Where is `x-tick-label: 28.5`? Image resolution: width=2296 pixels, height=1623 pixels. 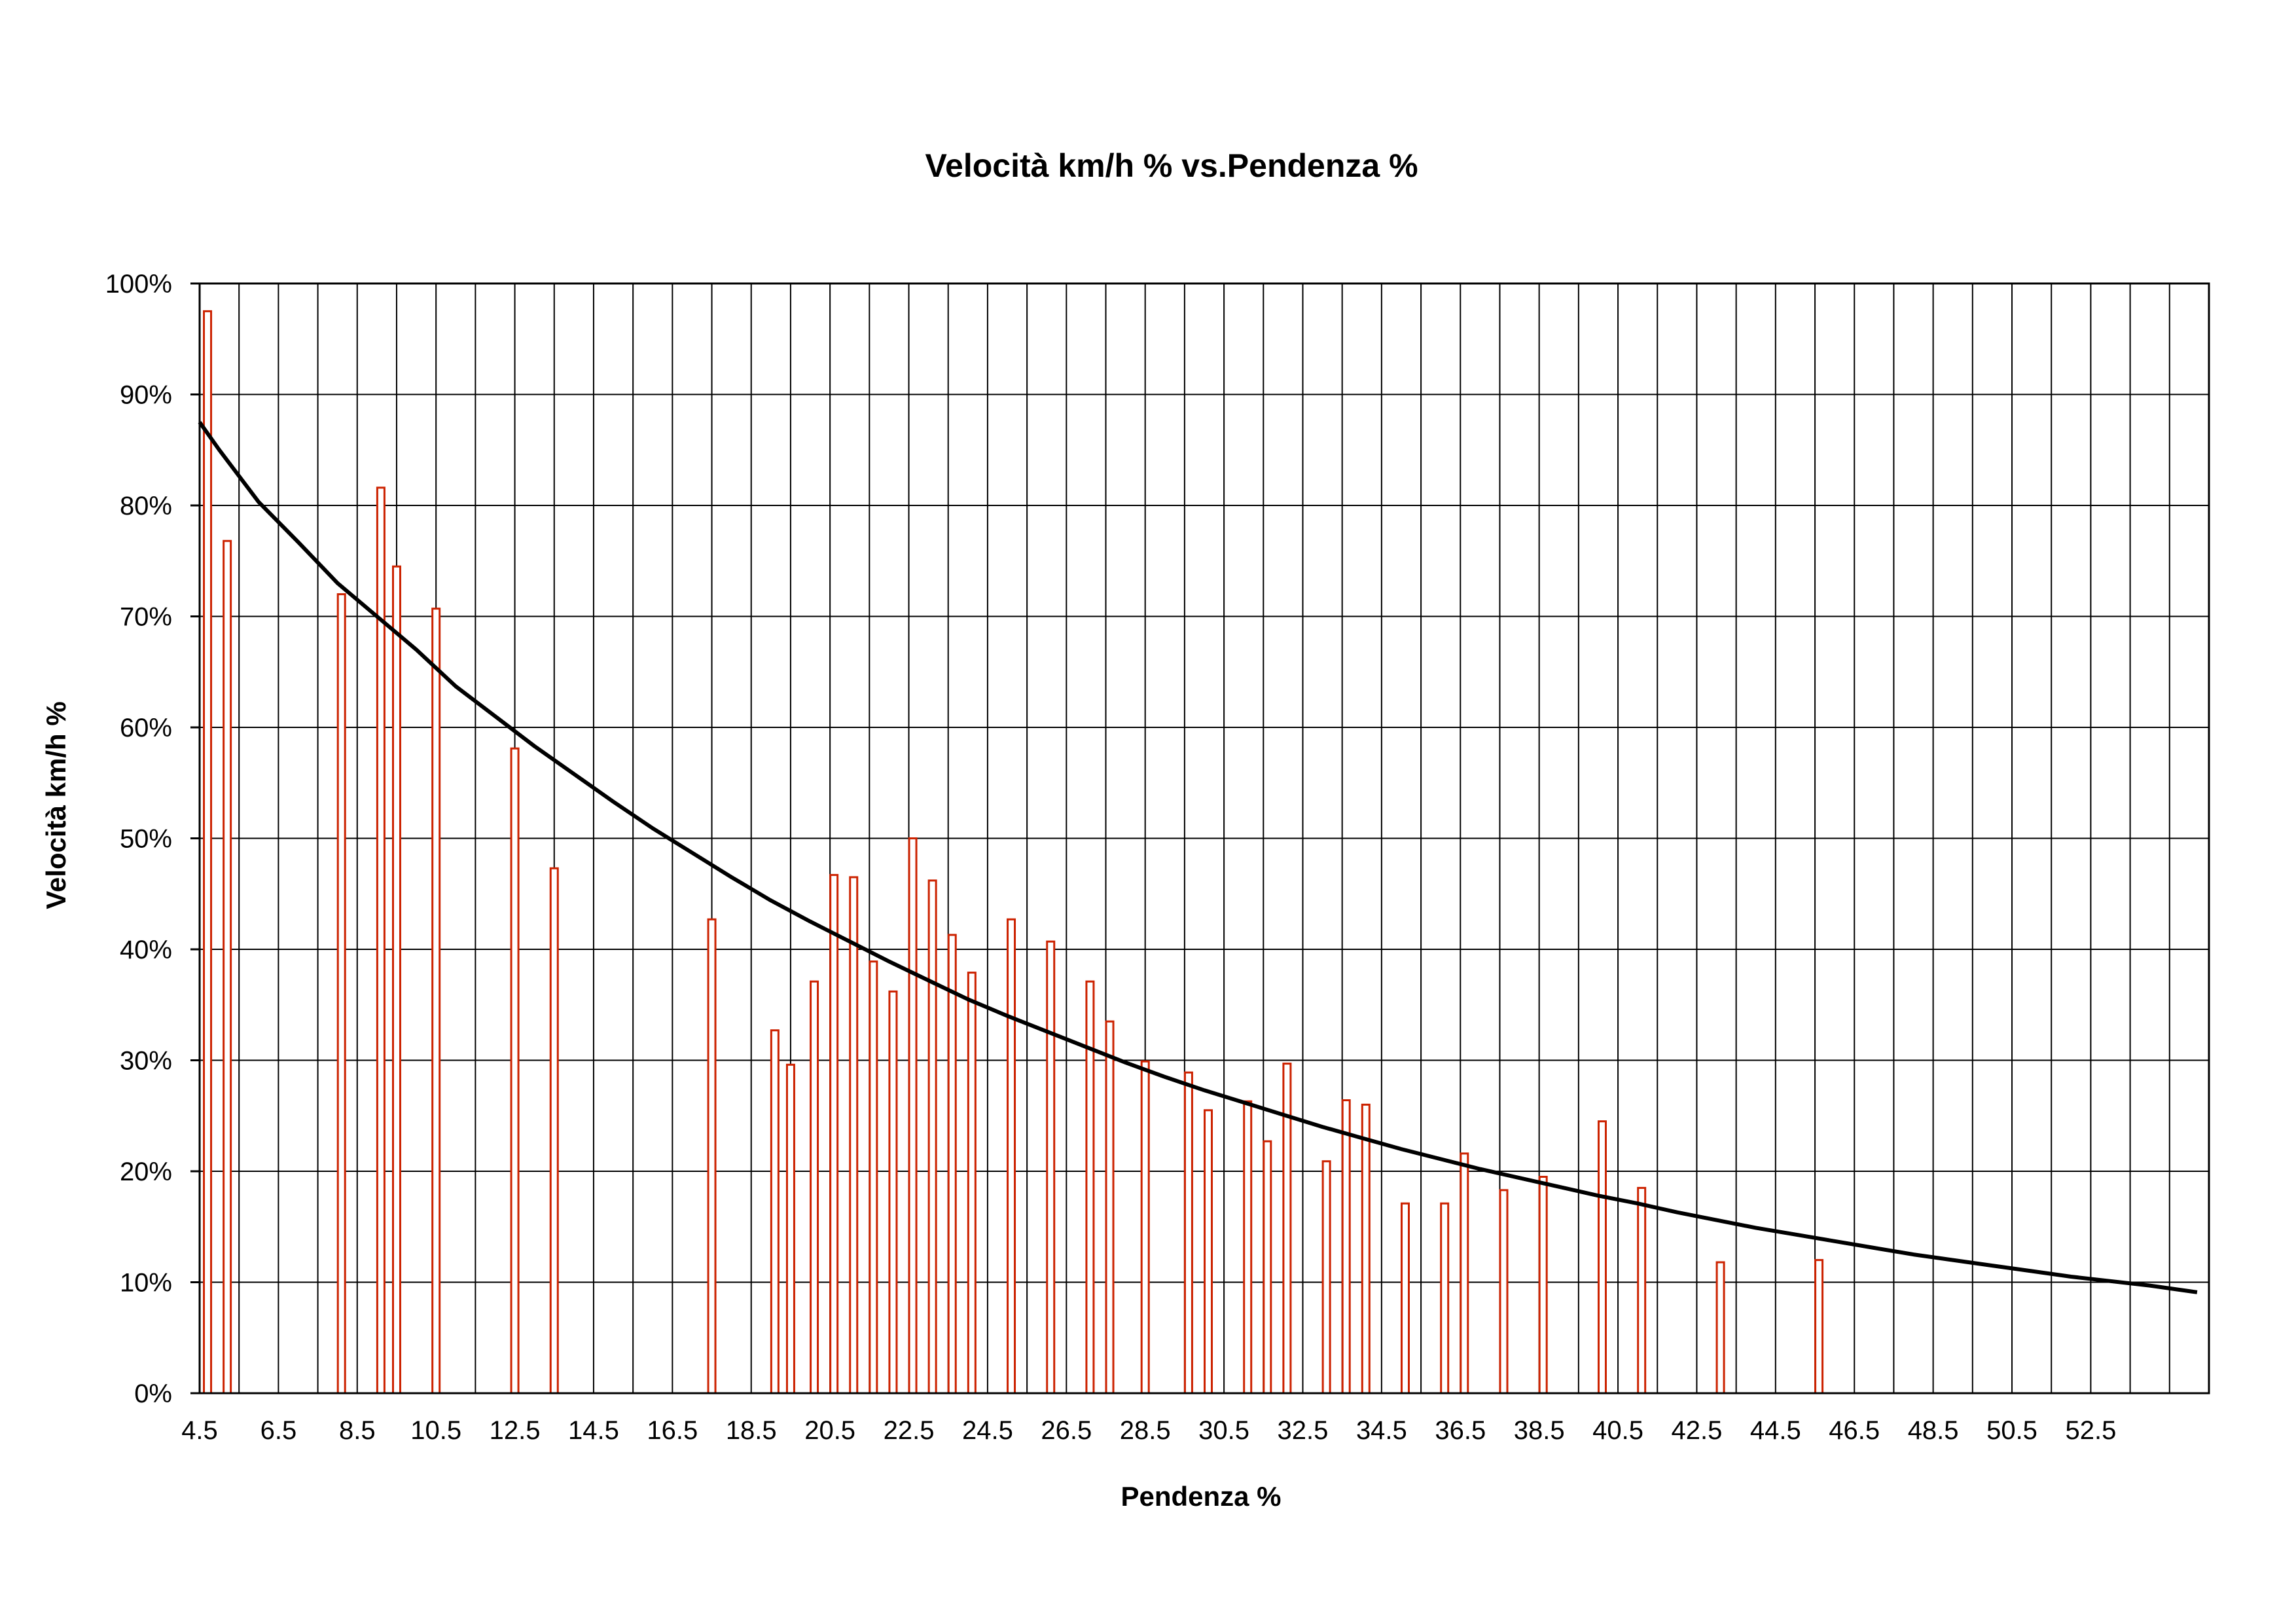
x-tick-label: 28.5 is located at coordinates (1145, 1430).